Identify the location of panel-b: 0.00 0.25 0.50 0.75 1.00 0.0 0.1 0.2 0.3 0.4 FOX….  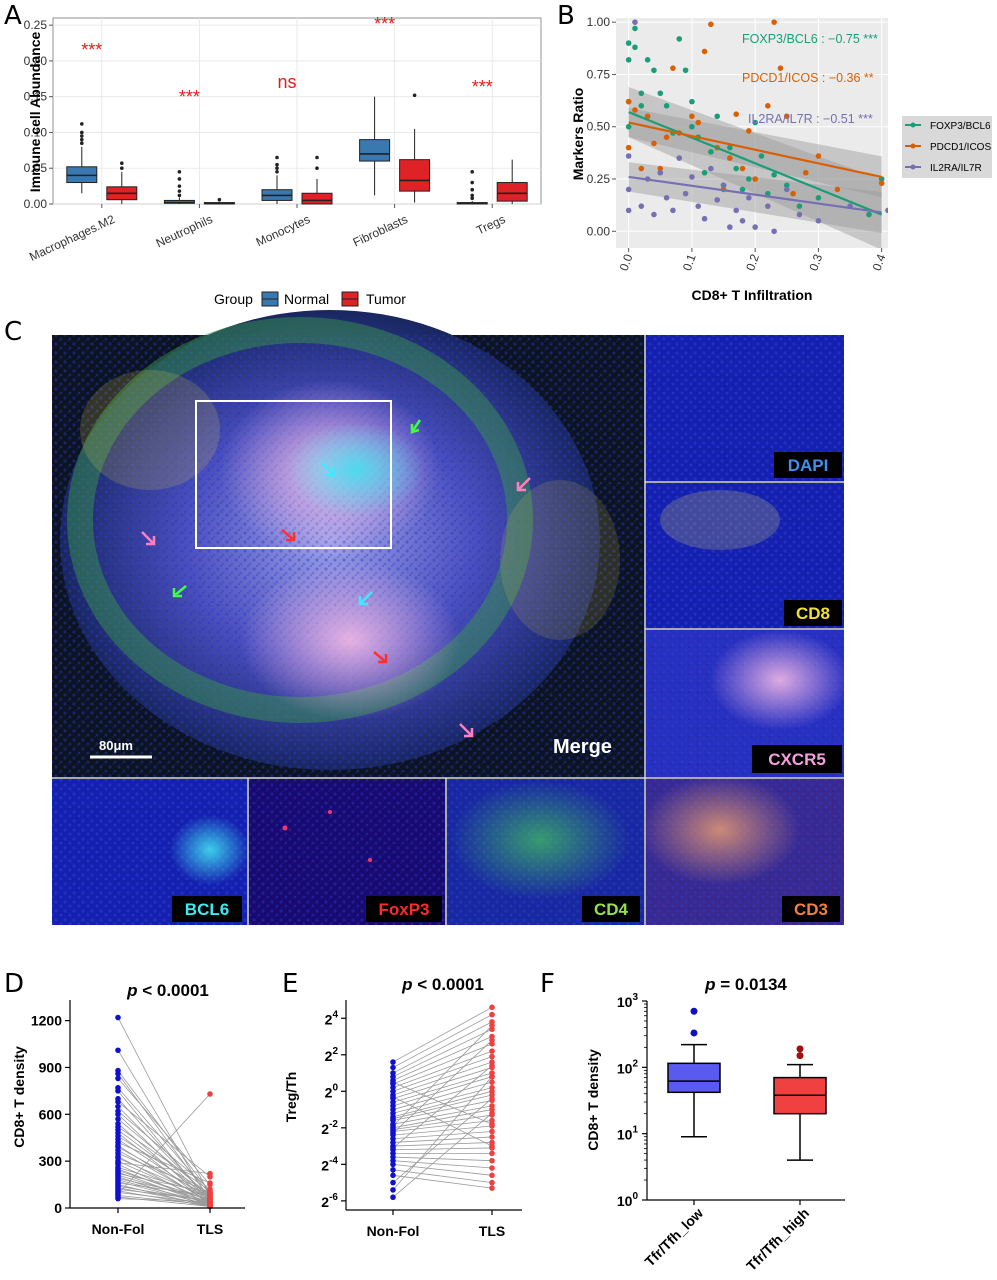
(781, 159).